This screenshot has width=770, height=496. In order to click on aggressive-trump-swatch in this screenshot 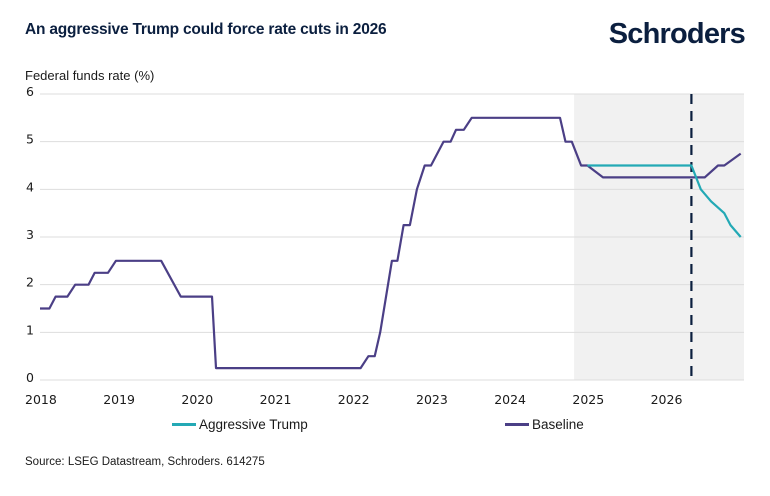, I will do `click(184, 424)`.